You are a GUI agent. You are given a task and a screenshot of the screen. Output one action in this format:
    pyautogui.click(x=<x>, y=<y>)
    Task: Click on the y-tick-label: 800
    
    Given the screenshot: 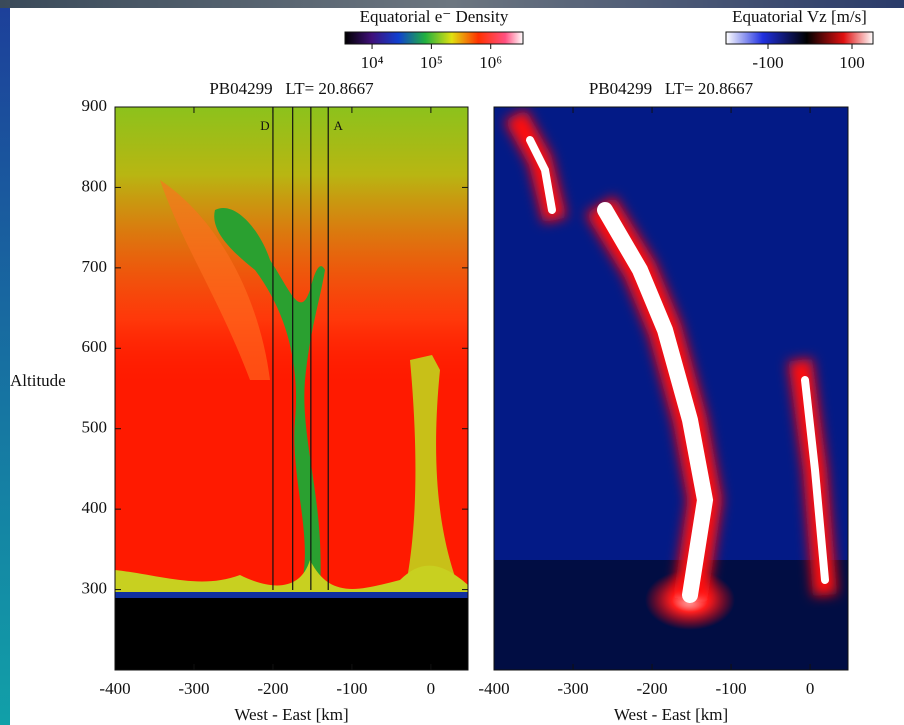 What is the action you would take?
    pyautogui.click(x=95, y=185)
    